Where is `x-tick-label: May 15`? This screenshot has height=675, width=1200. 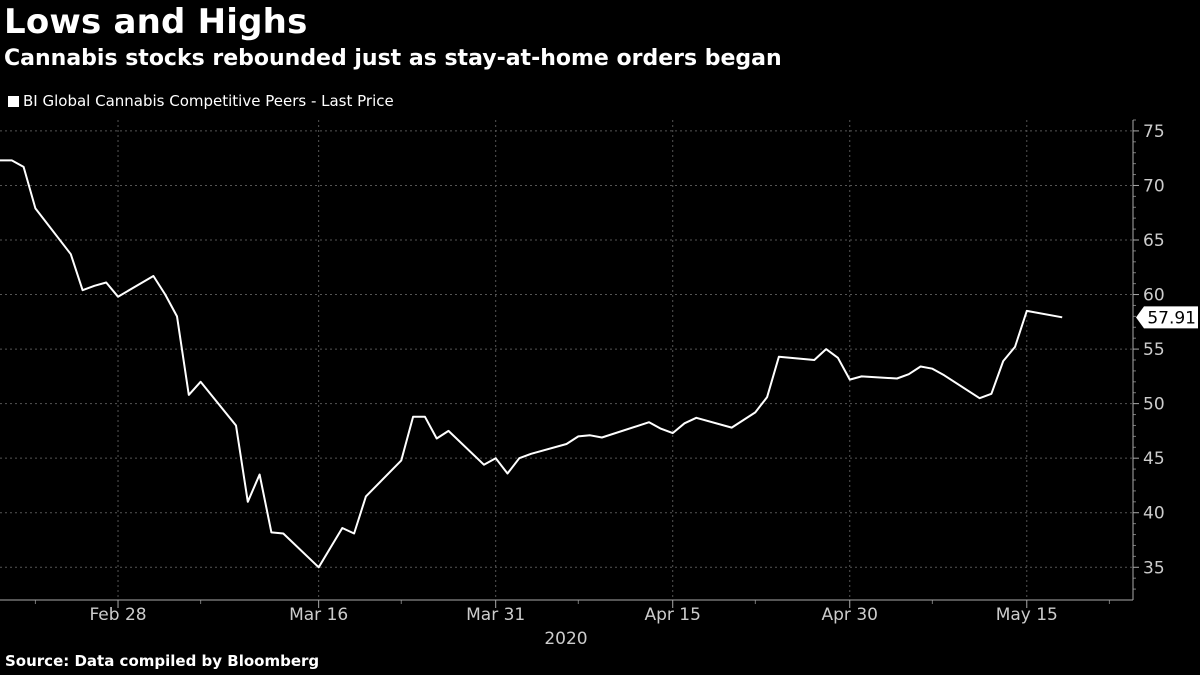 x-tick-label: May 15 is located at coordinates (1027, 615).